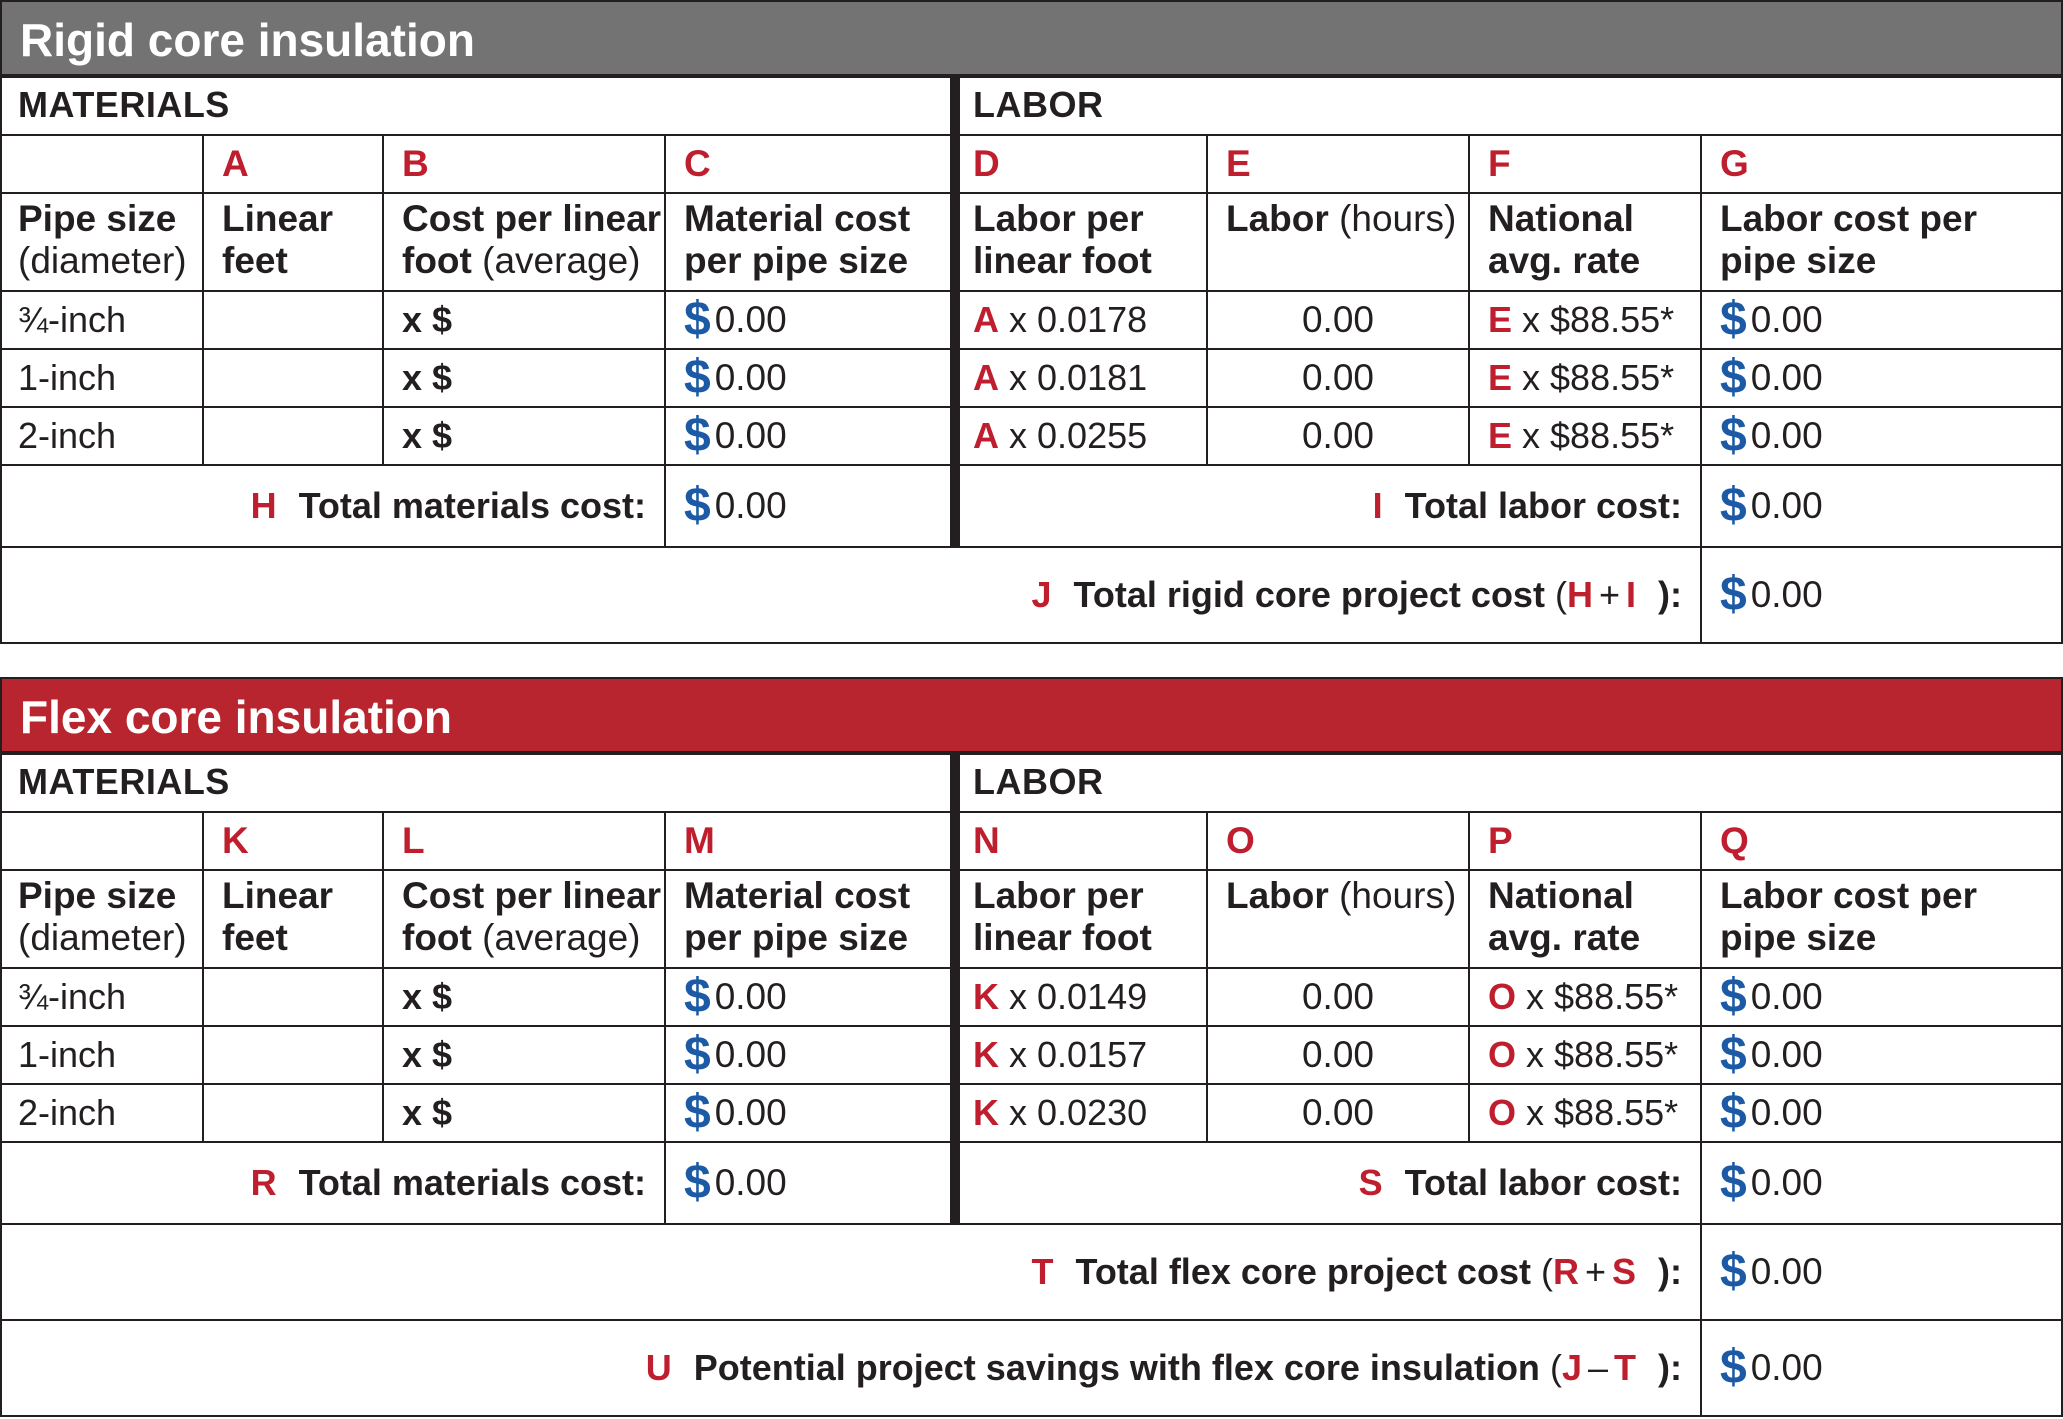 This screenshot has height=1419, width=2063. What do you see at coordinates (1081, 379) in the screenshot?
I see `rigid-labor-per-foot-cell: A x 0.0181` at bounding box center [1081, 379].